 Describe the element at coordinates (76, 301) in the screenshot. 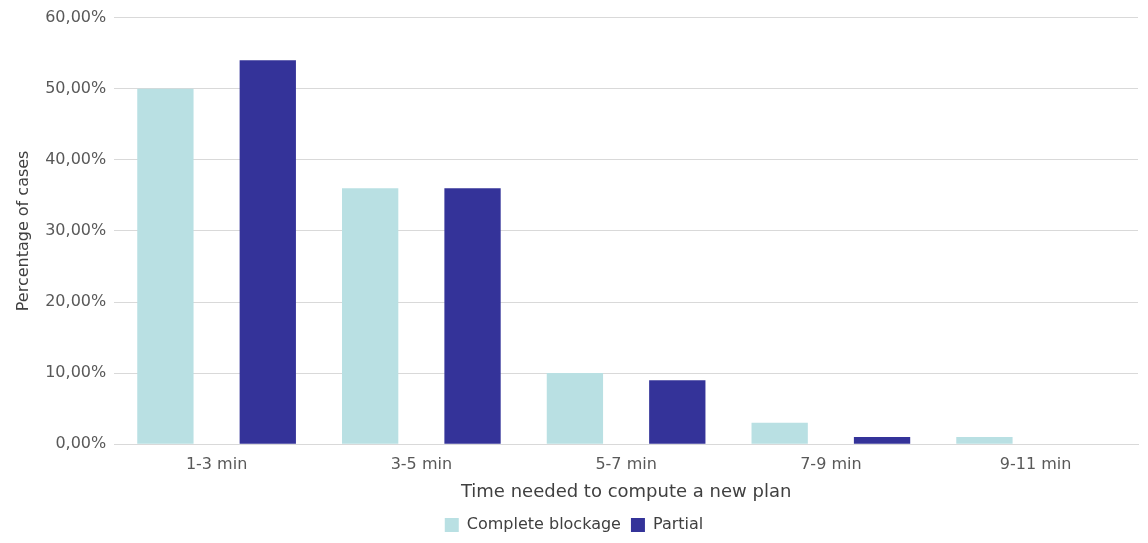

I see `y-tick-label: 20,00%` at that location.